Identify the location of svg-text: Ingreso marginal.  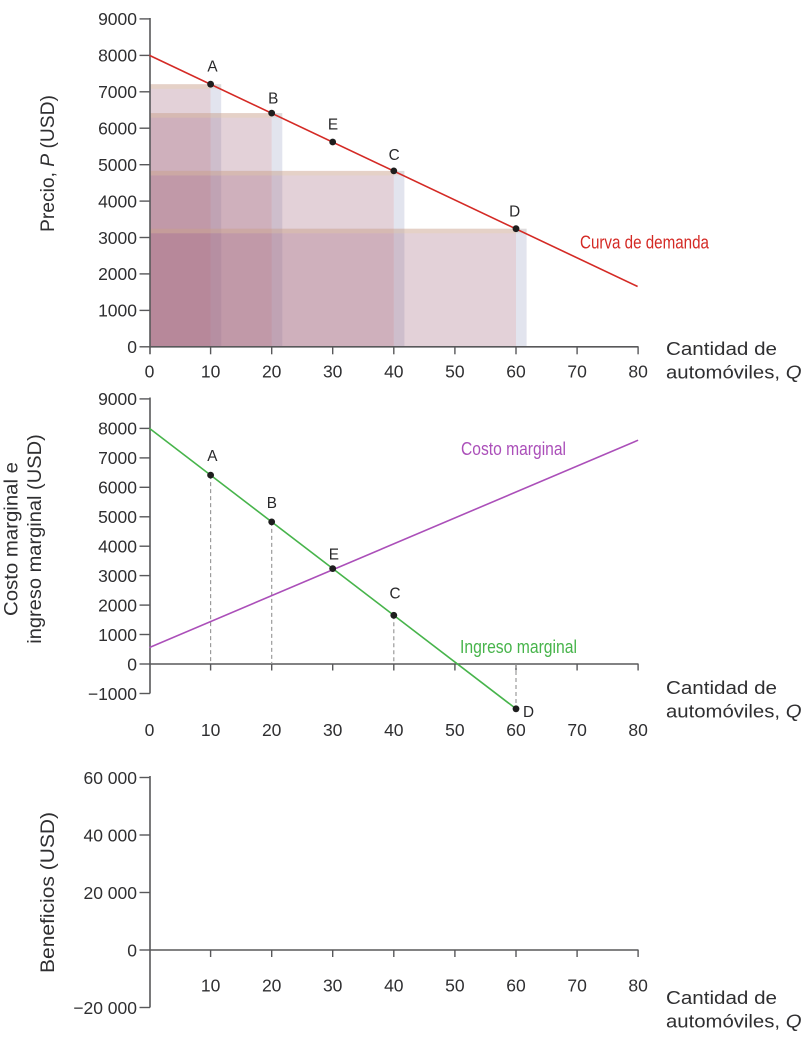
(518, 647).